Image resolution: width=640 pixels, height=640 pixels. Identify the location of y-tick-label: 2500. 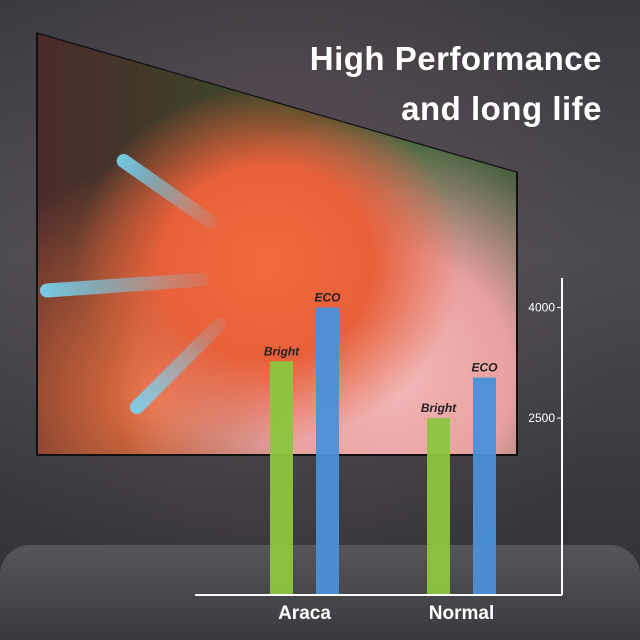
(541, 418).